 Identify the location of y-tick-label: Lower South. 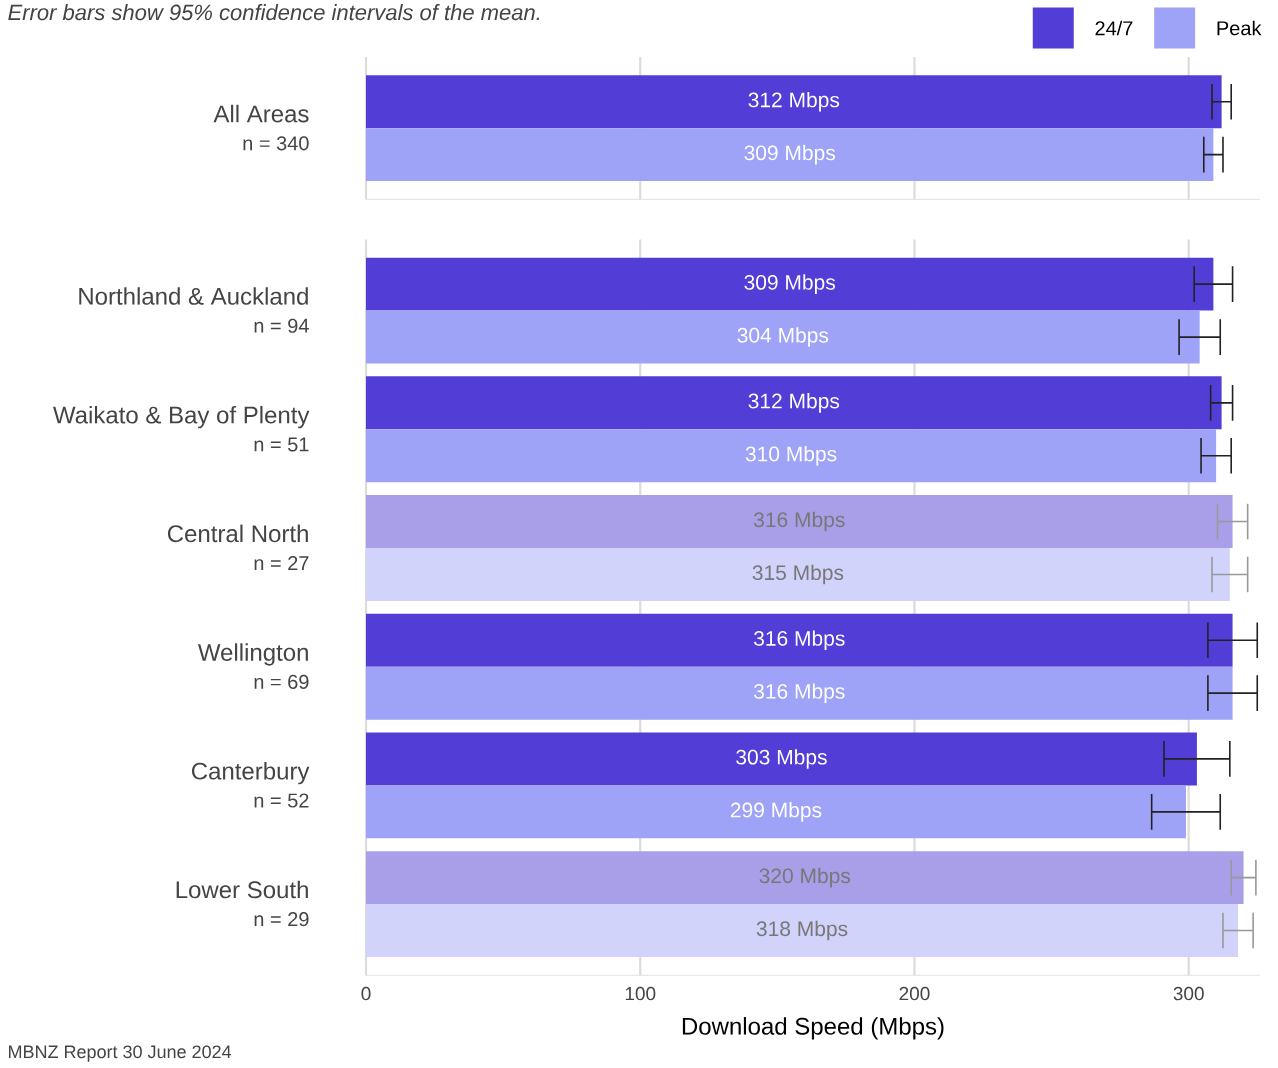
(242, 889).